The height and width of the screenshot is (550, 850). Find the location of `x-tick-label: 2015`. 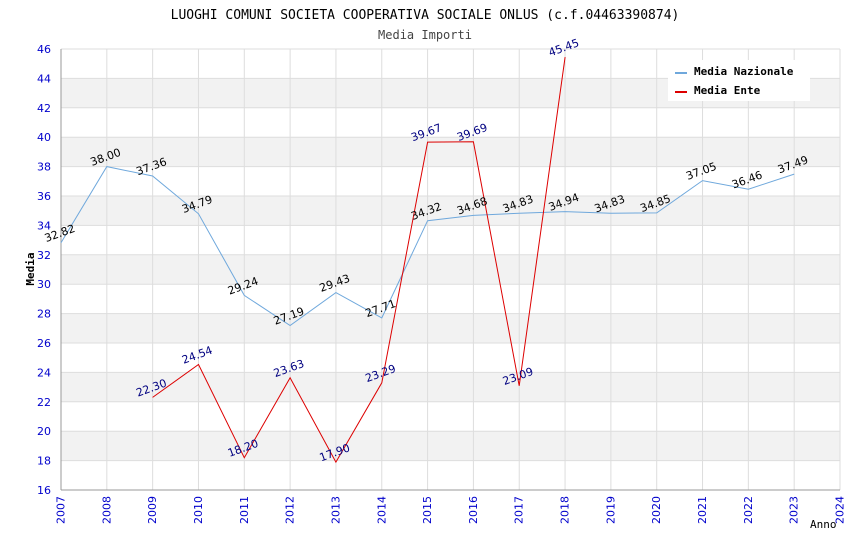

x-tick-label: 2015 is located at coordinates (427, 510).